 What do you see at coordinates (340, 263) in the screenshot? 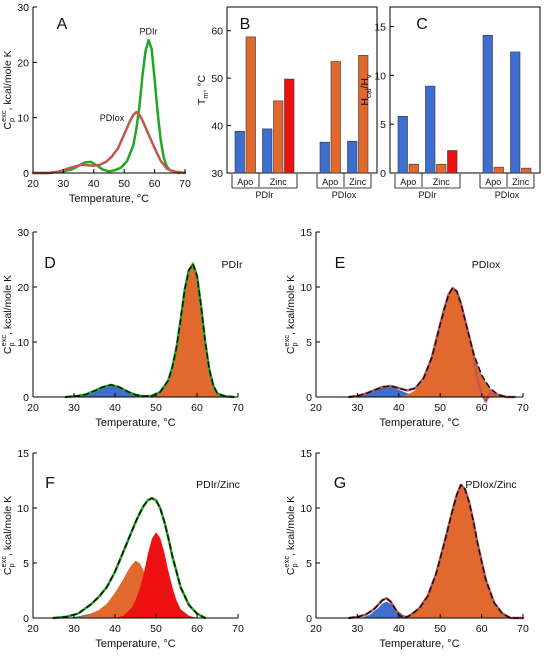
I see `panel-label: E` at bounding box center [340, 263].